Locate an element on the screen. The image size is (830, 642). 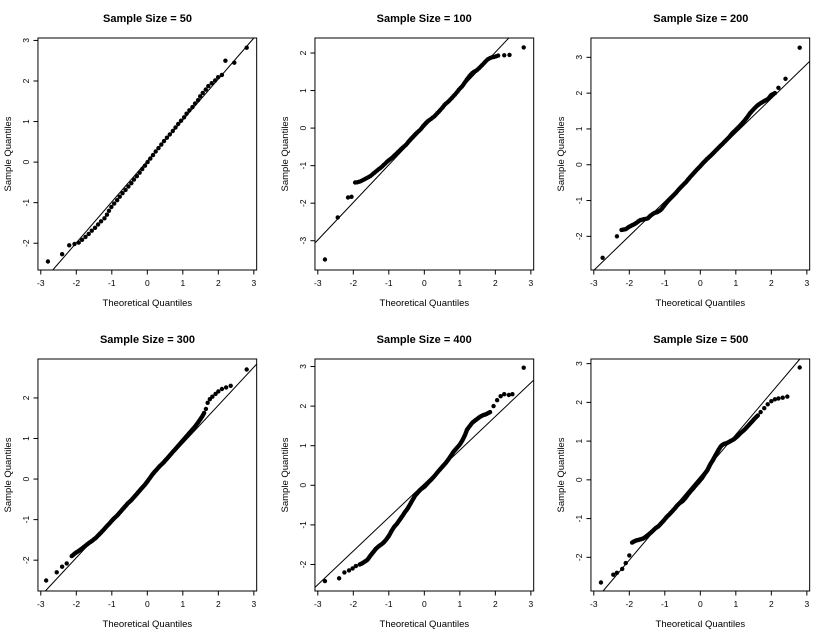
plot-title: Sample Size = 200 is located at coordinates (701, 19).